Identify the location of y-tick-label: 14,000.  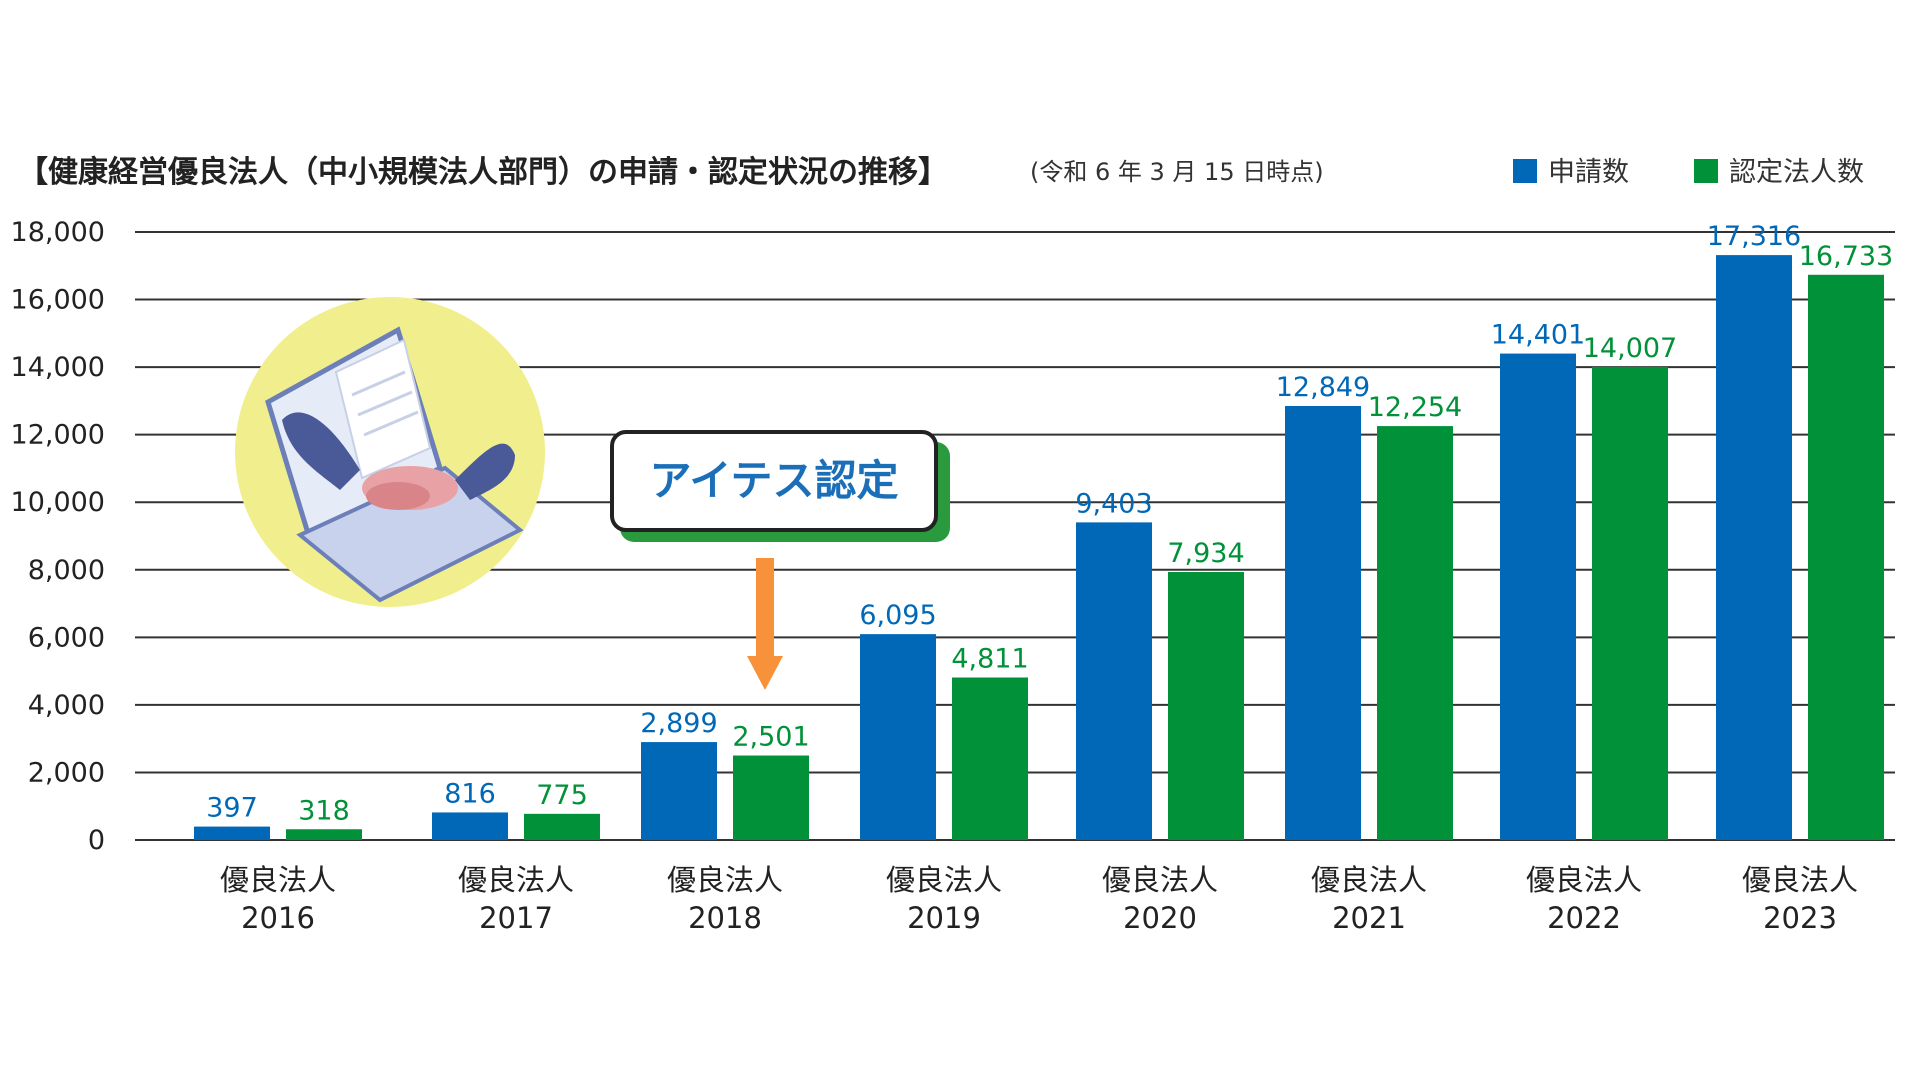
(58, 367).